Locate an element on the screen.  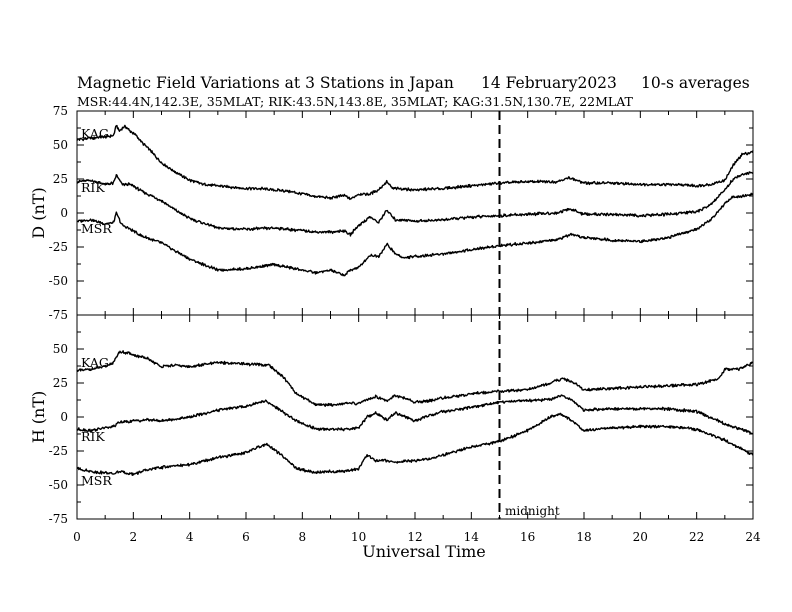
x-tick-label: 4 is located at coordinates (190, 537).